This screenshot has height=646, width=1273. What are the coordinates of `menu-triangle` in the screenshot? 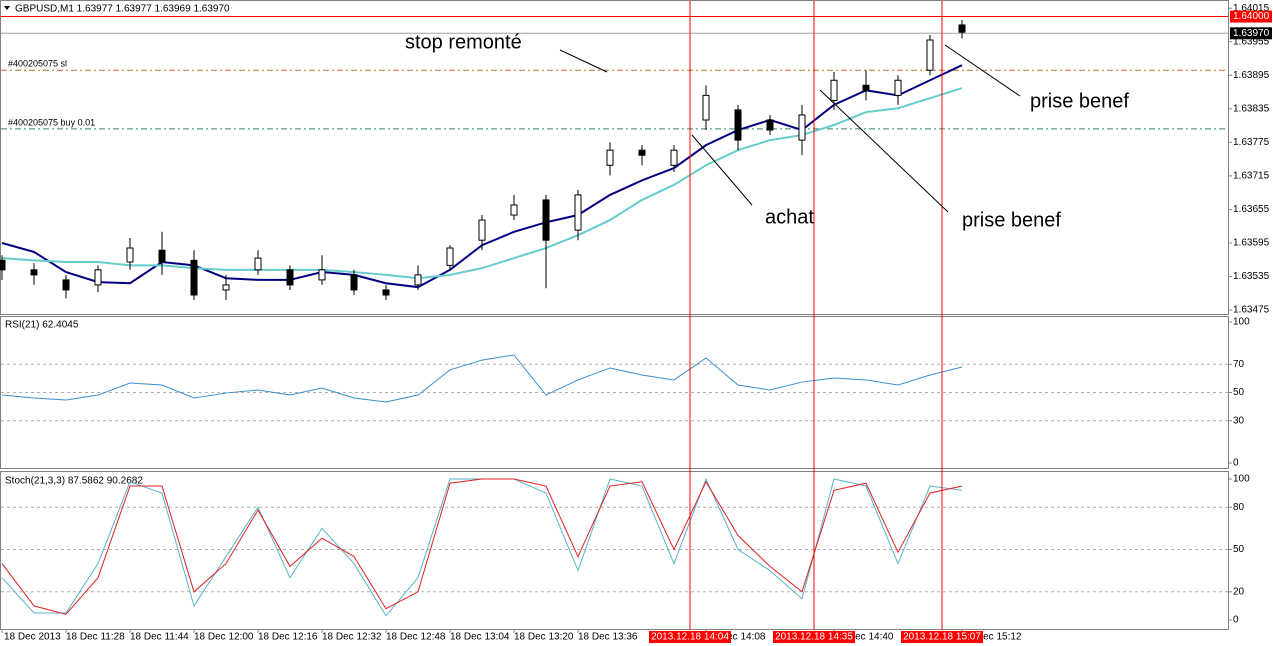 It's located at (7, 8).